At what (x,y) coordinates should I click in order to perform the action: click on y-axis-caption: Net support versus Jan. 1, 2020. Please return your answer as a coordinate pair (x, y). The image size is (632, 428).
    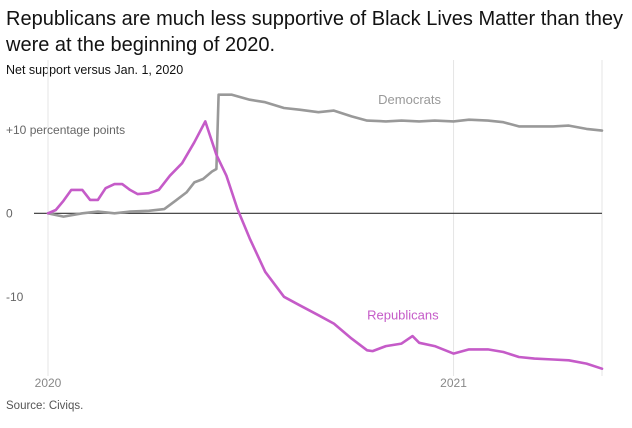
    Looking at the image, I should click on (95, 70).